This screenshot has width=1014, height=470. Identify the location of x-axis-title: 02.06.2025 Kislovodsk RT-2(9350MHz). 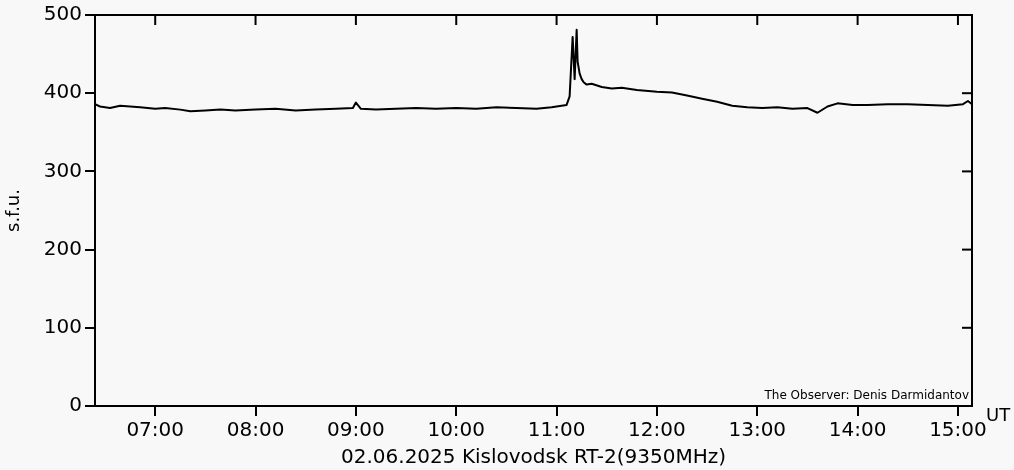
(533, 456).